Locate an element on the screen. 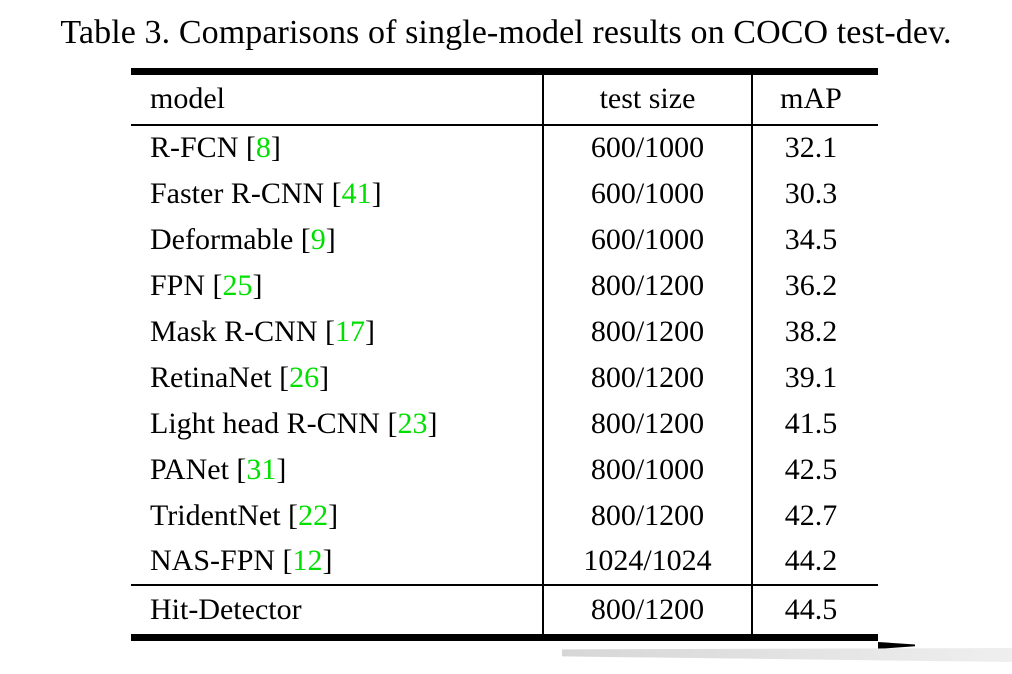  citation-link: 26 is located at coordinates (304, 377).